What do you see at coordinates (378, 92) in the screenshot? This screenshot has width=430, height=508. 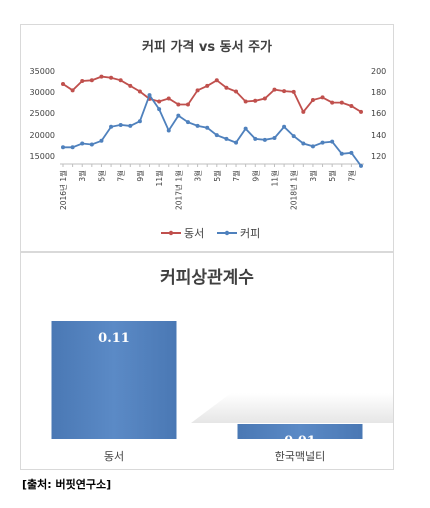 I see `y-right-tick: 180` at bounding box center [378, 92].